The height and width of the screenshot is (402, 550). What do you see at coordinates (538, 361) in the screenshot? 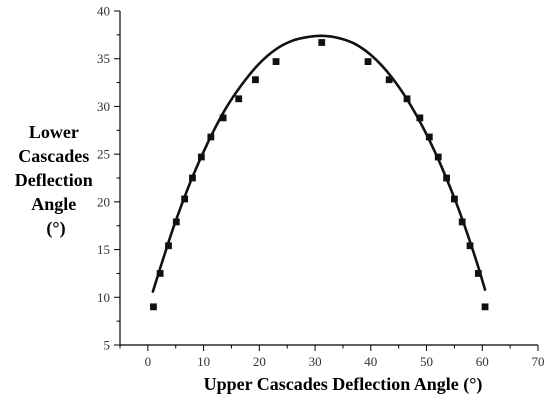
I see `x-tick-label: 70` at bounding box center [538, 361].